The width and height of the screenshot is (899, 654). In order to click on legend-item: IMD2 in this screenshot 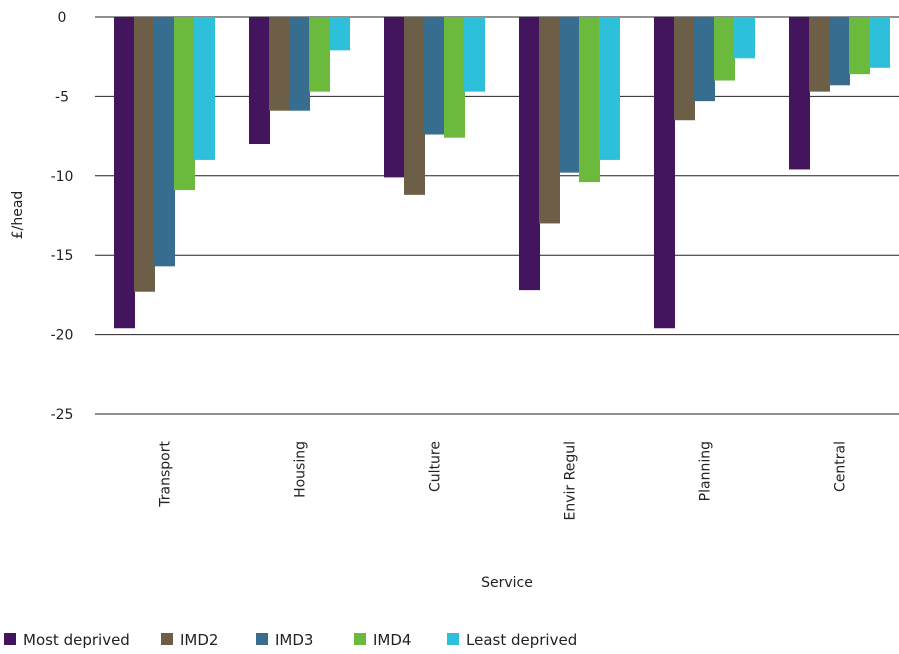, I will do `click(189, 640)`.